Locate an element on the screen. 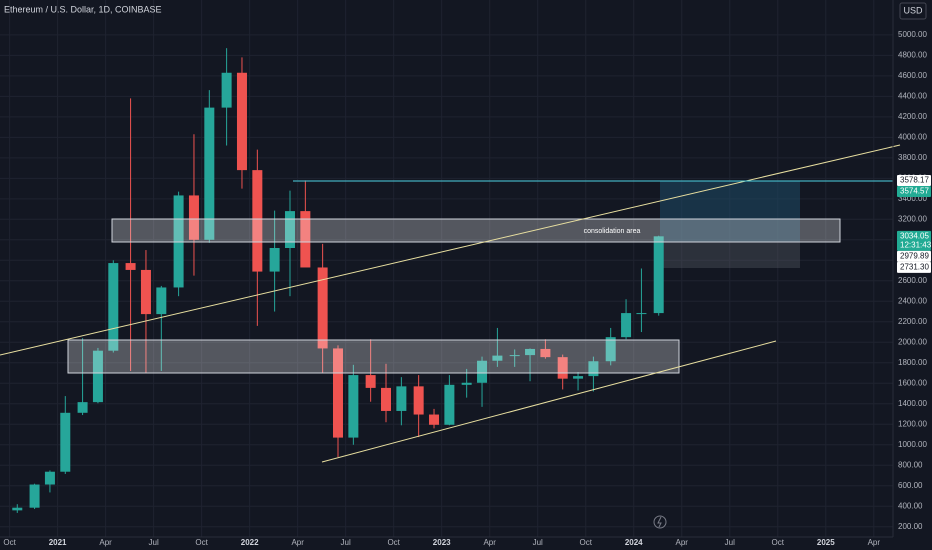 The image size is (932, 550). x-tick-label: 2023 is located at coordinates (442, 542).